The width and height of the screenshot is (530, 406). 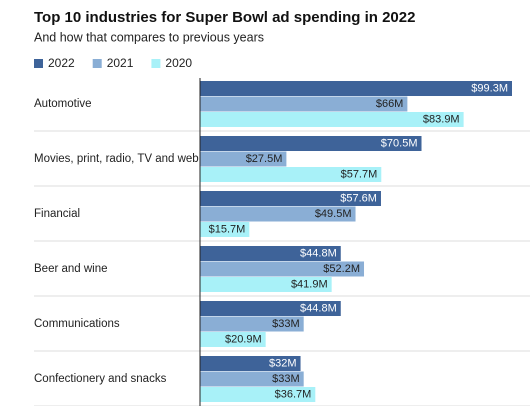 I want to click on category-label: Movies, print, radio, TV and web, so click(x=116, y=159).